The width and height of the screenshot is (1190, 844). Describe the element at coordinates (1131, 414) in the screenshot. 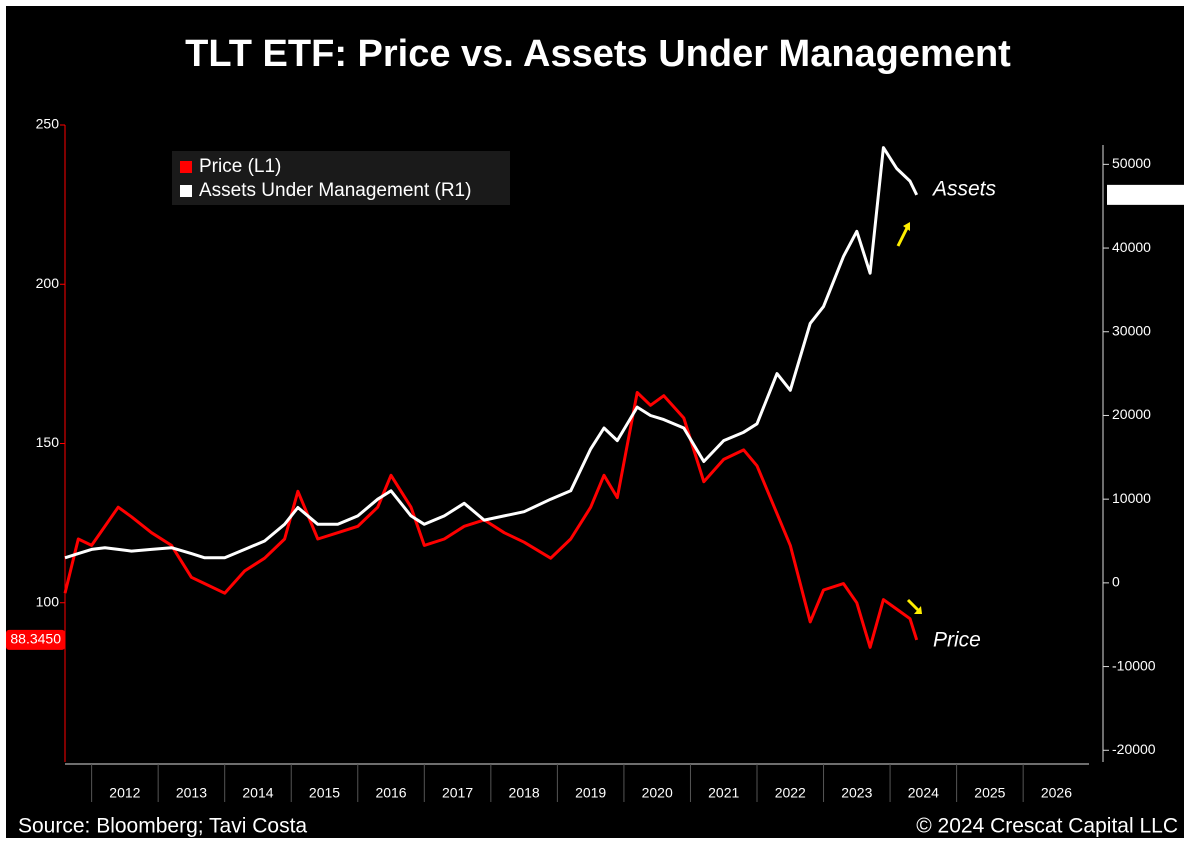

I see `y2-tick-label: 20000` at that location.